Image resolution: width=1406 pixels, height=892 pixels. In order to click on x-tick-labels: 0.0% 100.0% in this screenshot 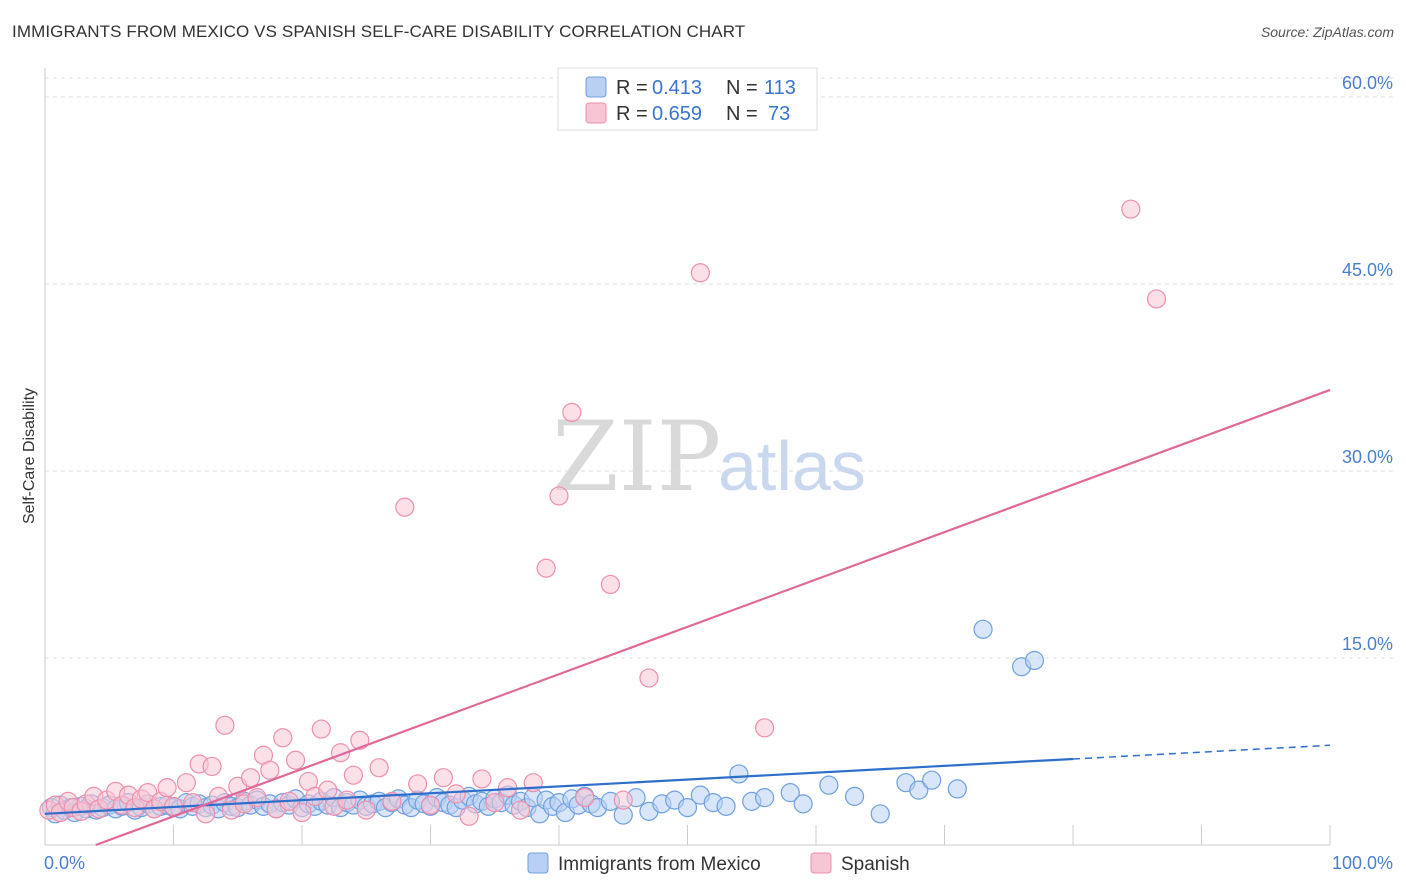, I will do `click(718, 863)`.